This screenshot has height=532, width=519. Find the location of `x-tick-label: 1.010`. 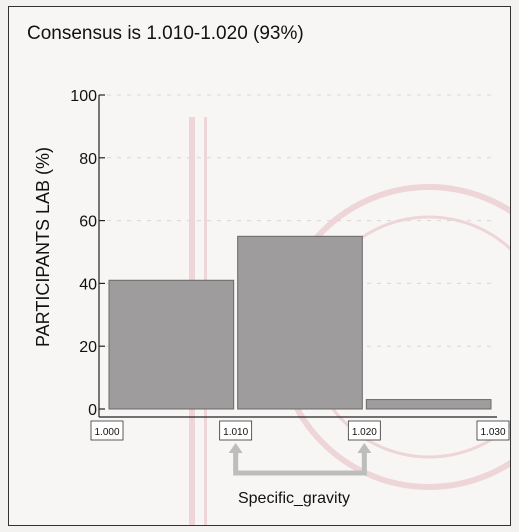

x-tick-label: 1.010 is located at coordinates (235, 432).